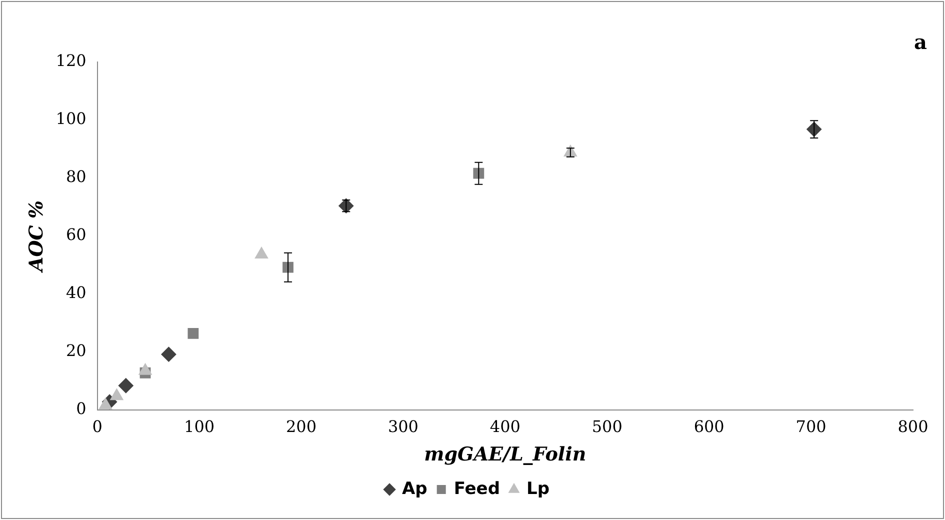 The image size is (945, 520). What do you see at coordinates (477, 488) in the screenshot?
I see `legend-label: Feed` at bounding box center [477, 488].